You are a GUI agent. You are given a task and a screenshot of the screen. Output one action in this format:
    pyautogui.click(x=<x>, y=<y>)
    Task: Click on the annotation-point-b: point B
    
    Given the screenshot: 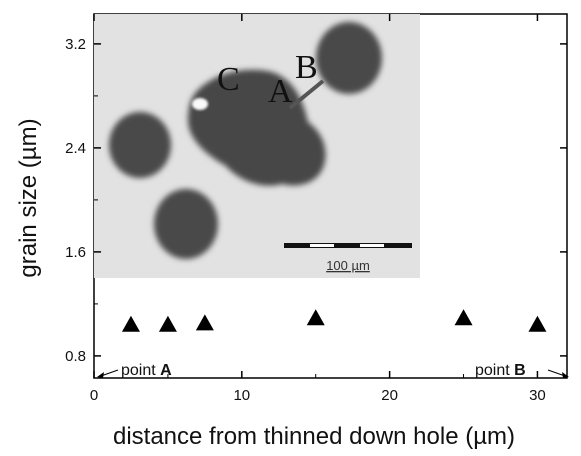 What is the action you would take?
    pyautogui.click(x=522, y=370)
    